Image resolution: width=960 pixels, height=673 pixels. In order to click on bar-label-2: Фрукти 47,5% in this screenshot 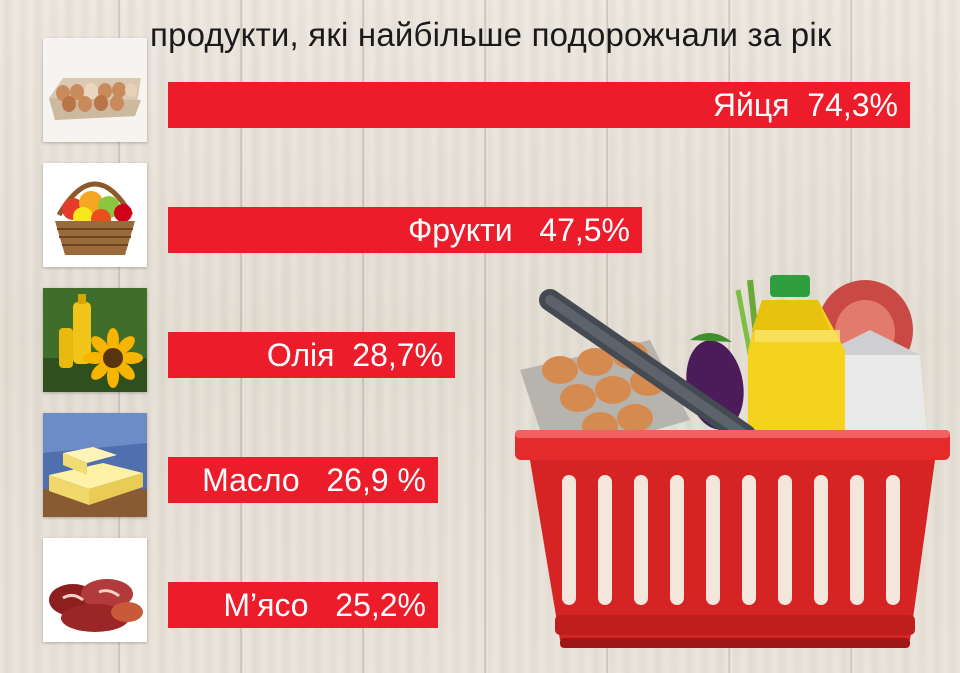, I will do `click(518, 229)`.